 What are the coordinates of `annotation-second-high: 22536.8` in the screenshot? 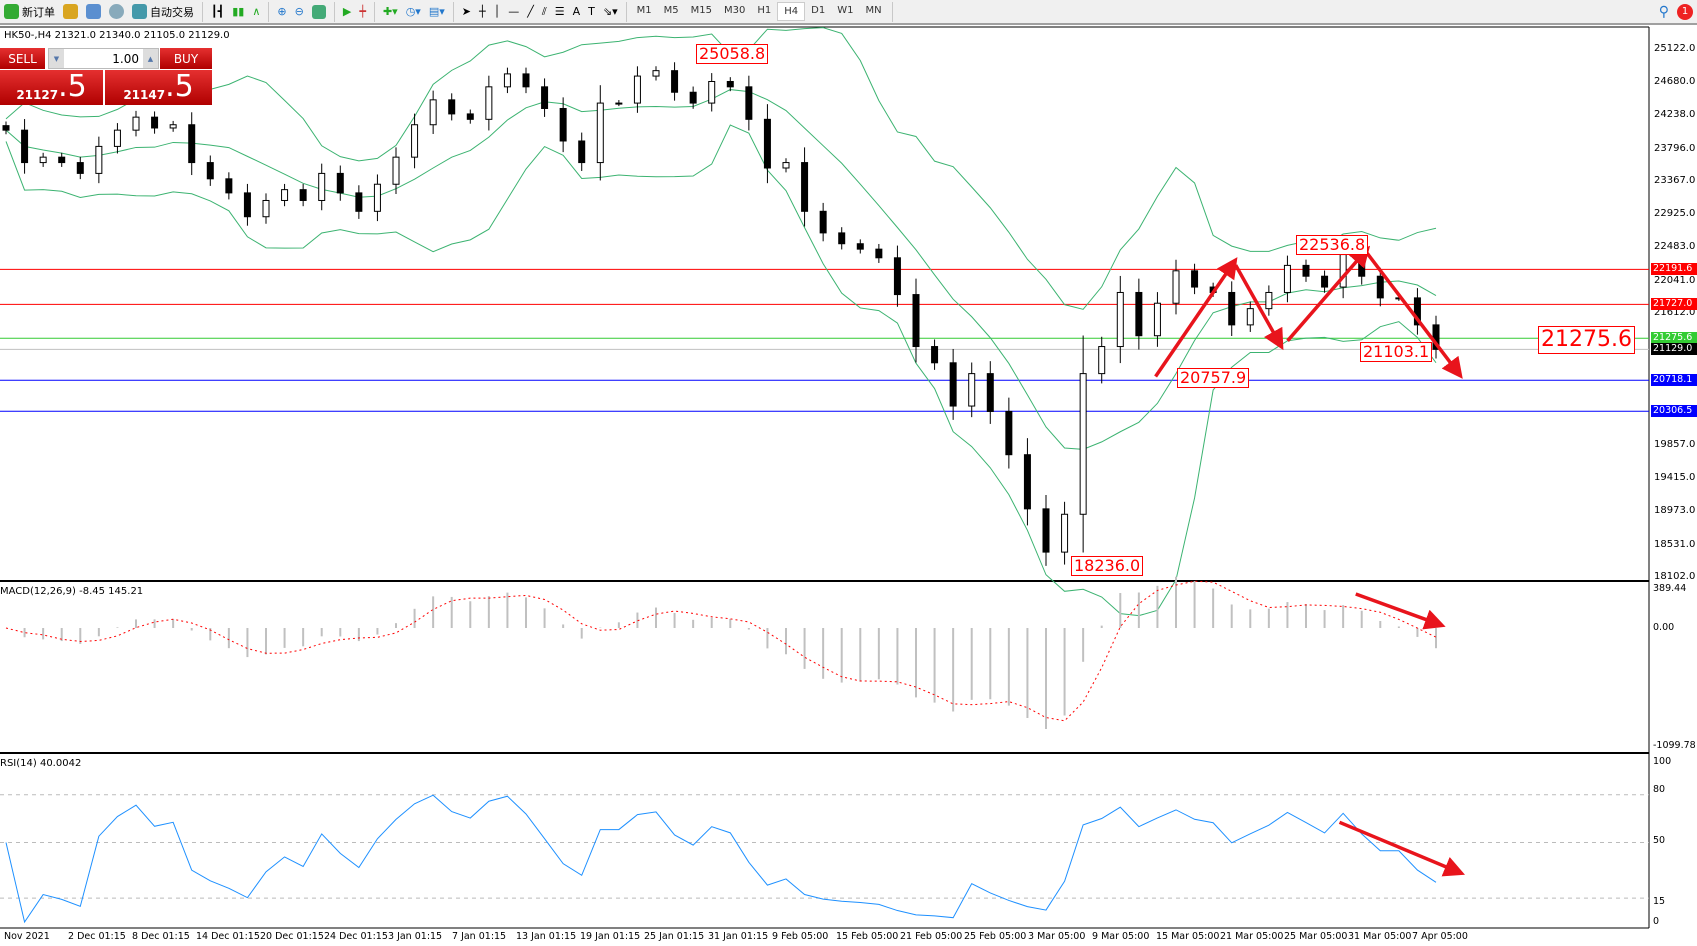 It's located at (1332, 245).